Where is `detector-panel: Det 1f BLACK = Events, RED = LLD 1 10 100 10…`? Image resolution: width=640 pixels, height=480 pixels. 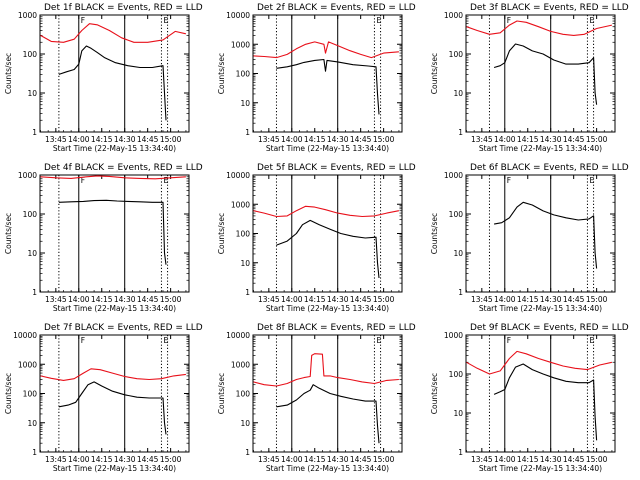 detector-panel: Det 1f BLACK = Events, RED = LLD 1 10 100 10… is located at coordinates (103, 78).